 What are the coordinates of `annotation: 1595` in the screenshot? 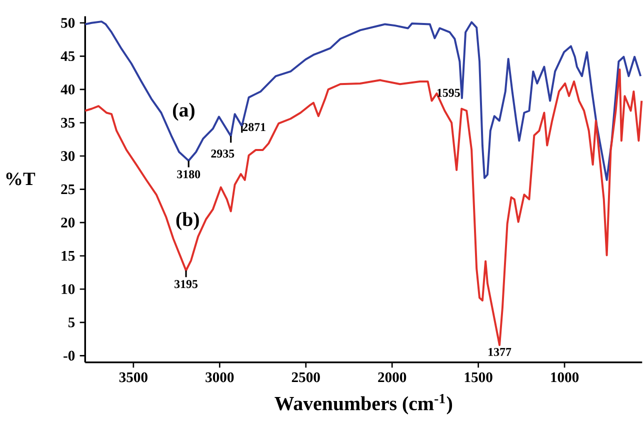 It's located at (448, 92).